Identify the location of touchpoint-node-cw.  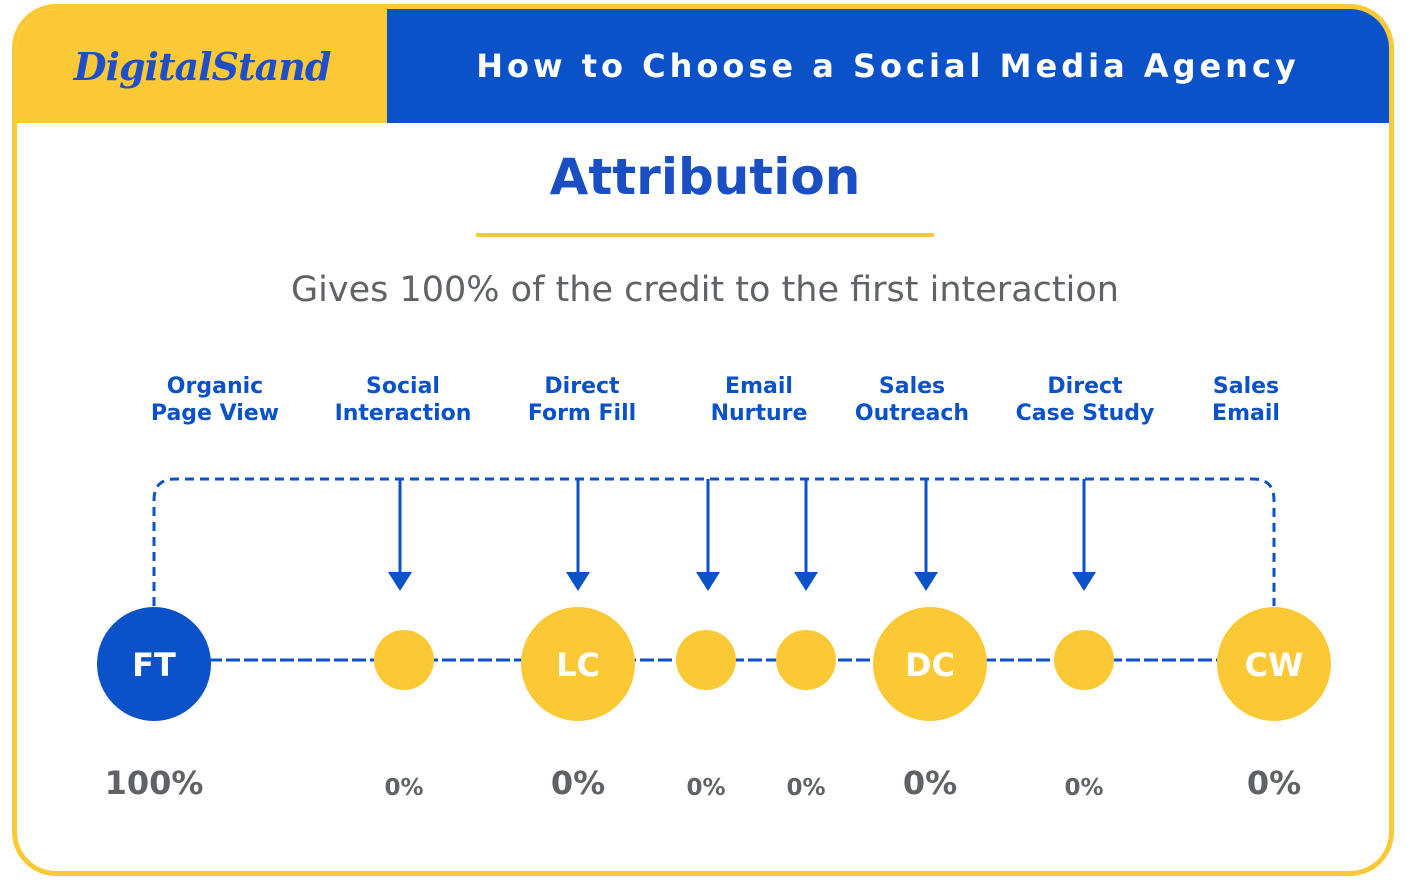
(1274, 664).